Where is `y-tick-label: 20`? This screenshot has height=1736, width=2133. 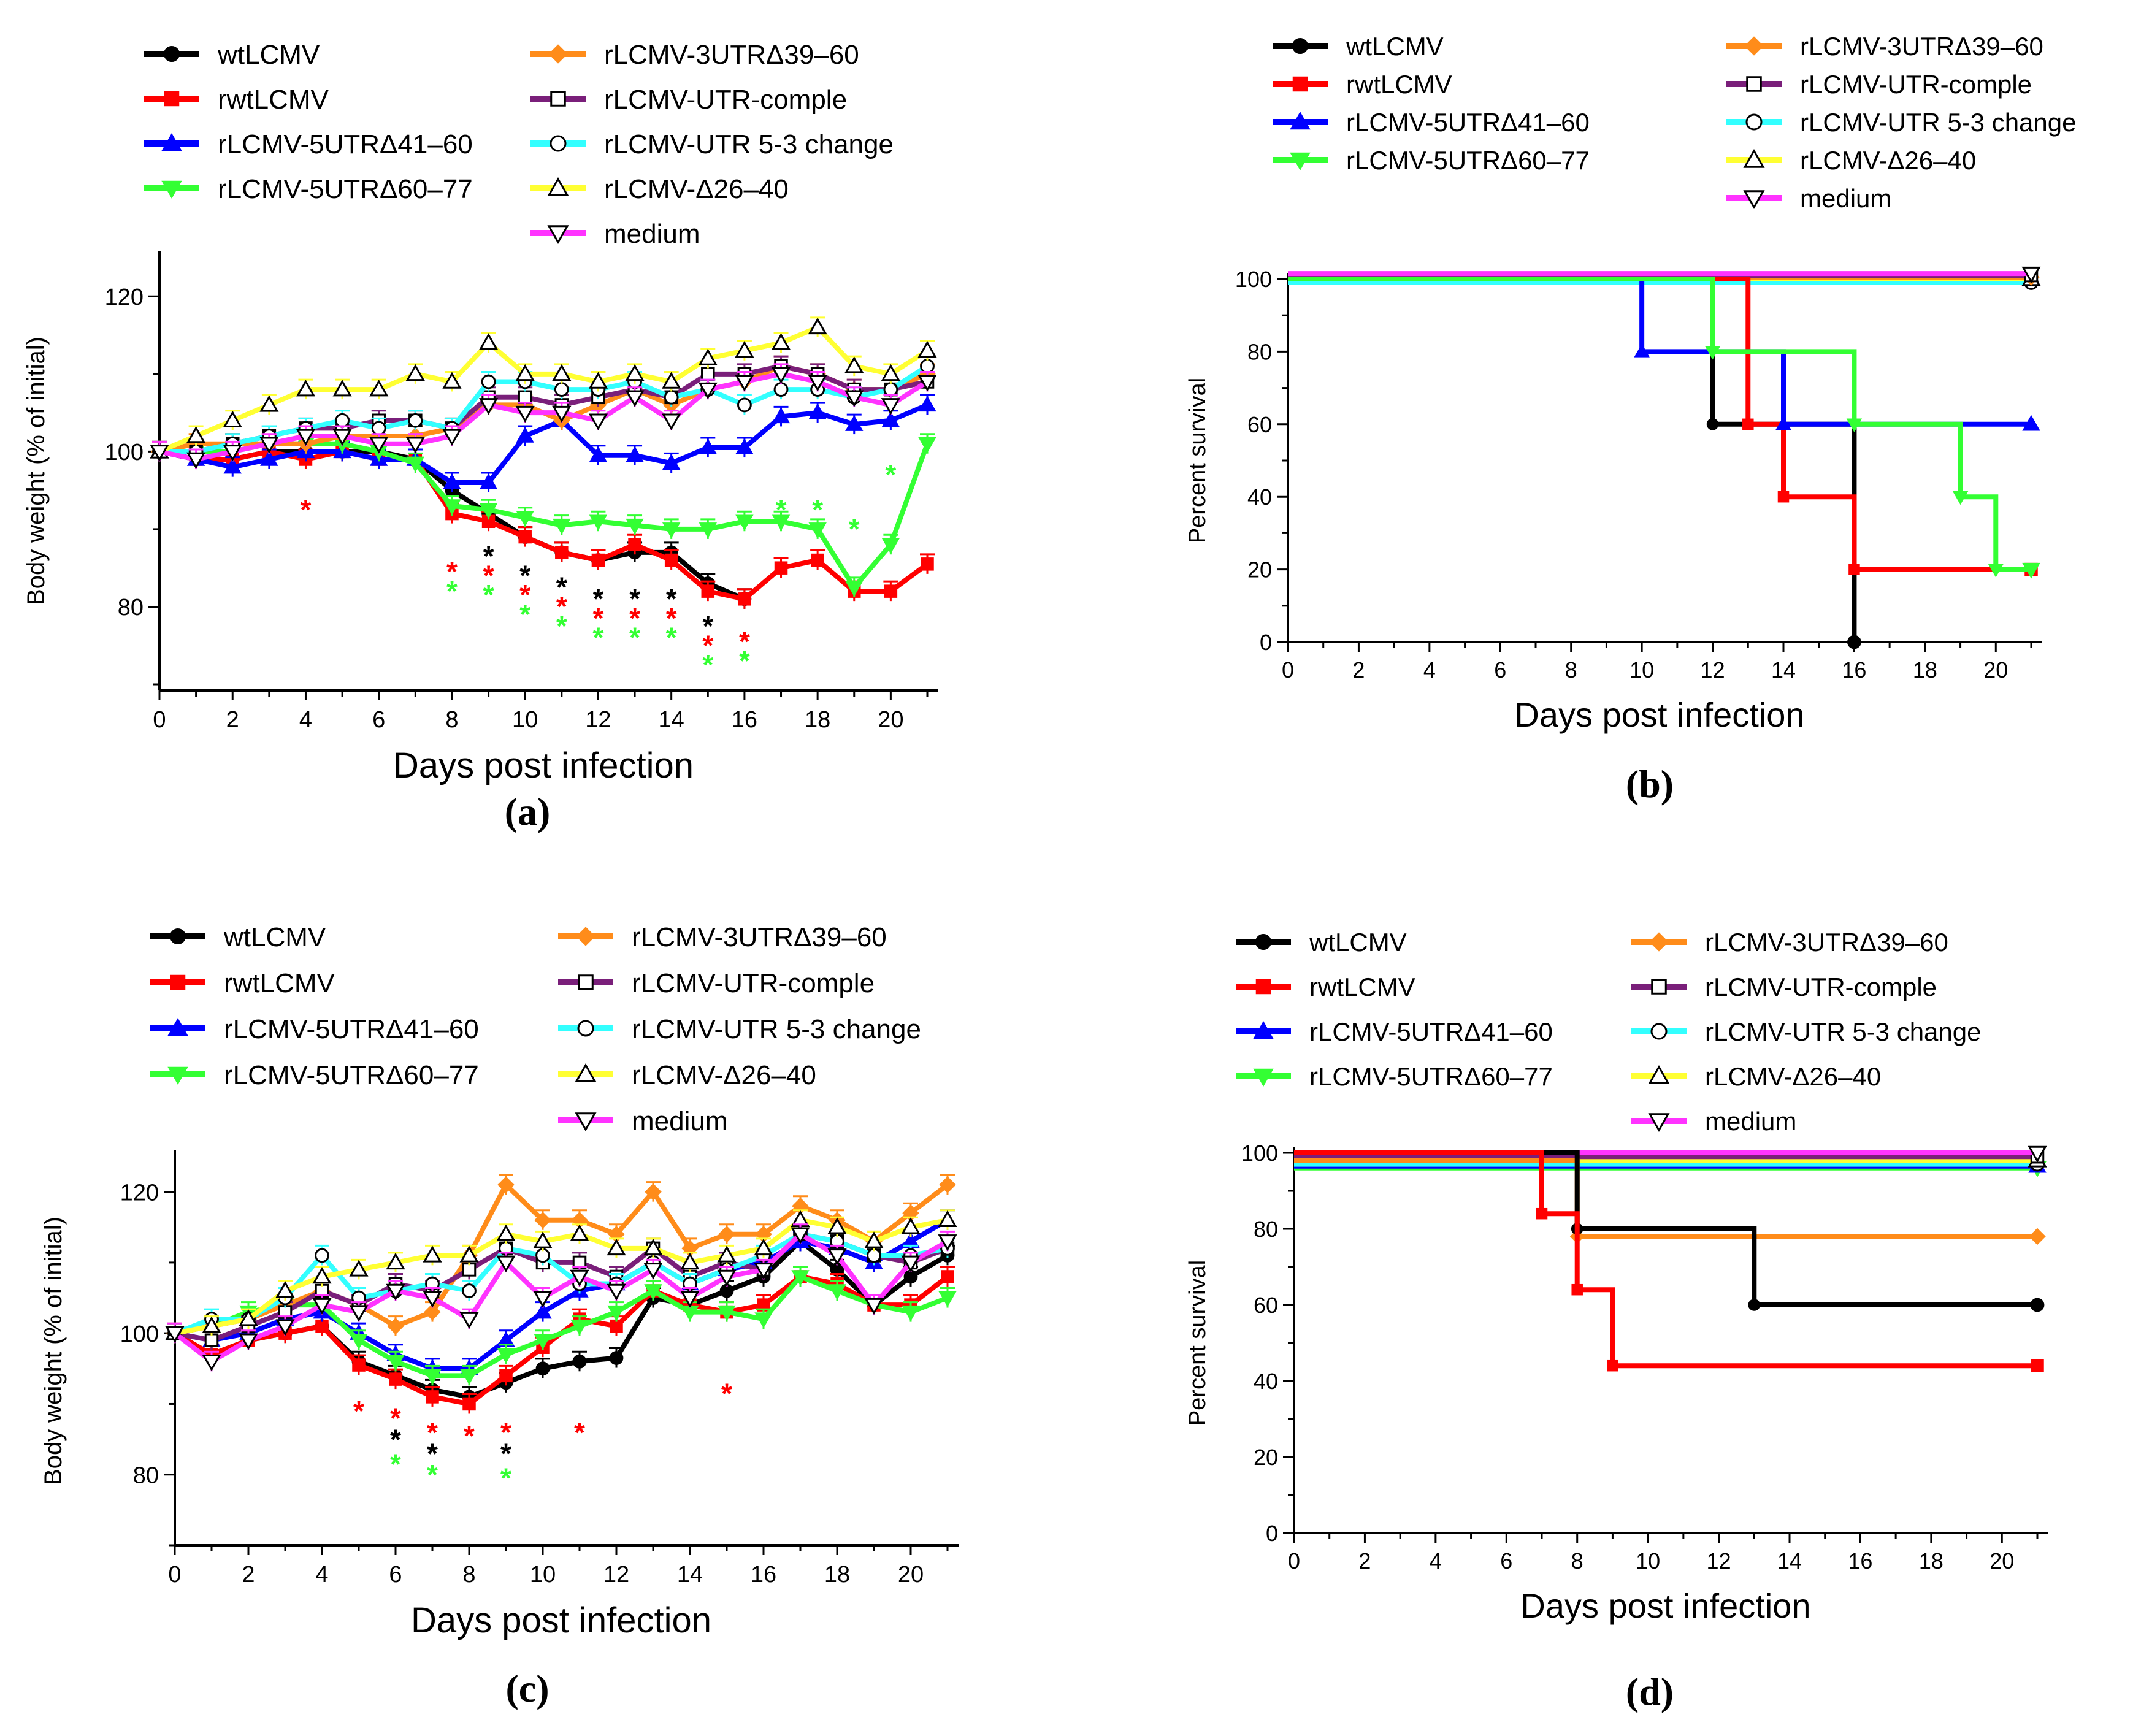
y-tick-label: 20 is located at coordinates (1259, 570).